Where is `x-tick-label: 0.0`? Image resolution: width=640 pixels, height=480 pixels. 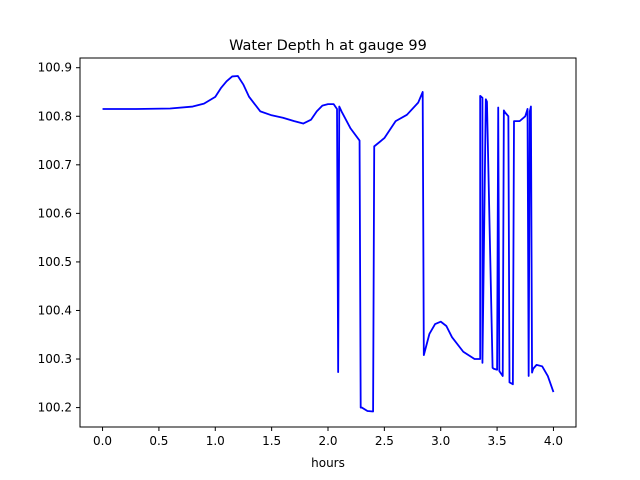
x-tick-label: 0.0 is located at coordinates (102, 441).